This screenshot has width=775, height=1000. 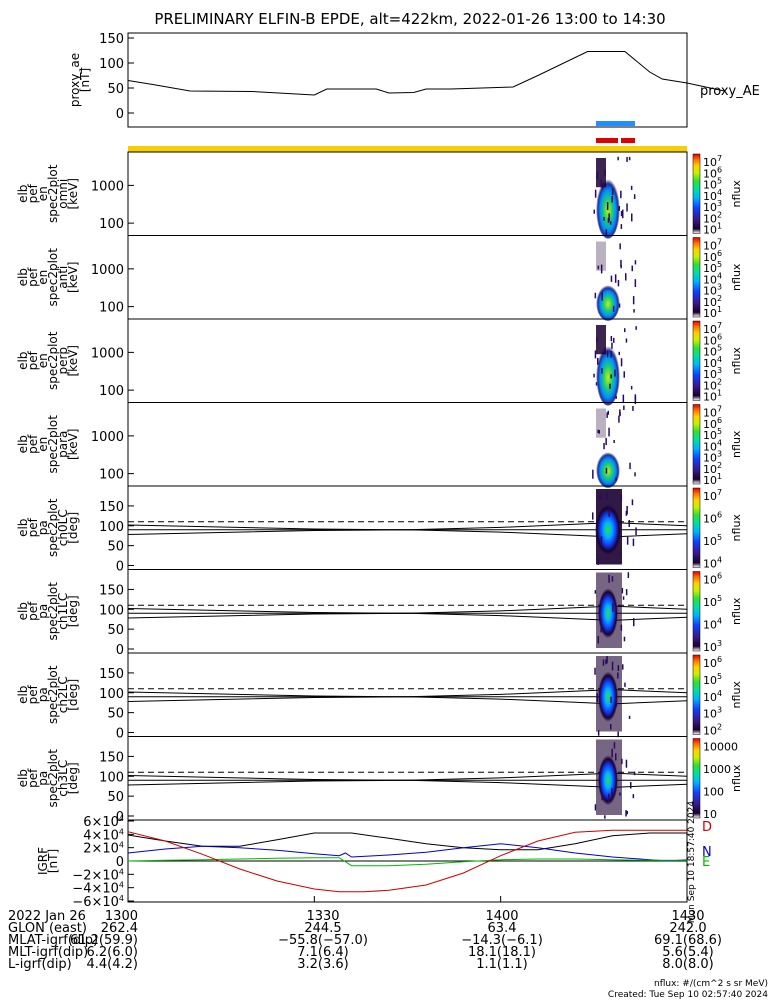 What do you see at coordinates (711, 984) in the screenshot?
I see `footer-note-units: nflux: #/(cm^2 s sr MeV)` at bounding box center [711, 984].